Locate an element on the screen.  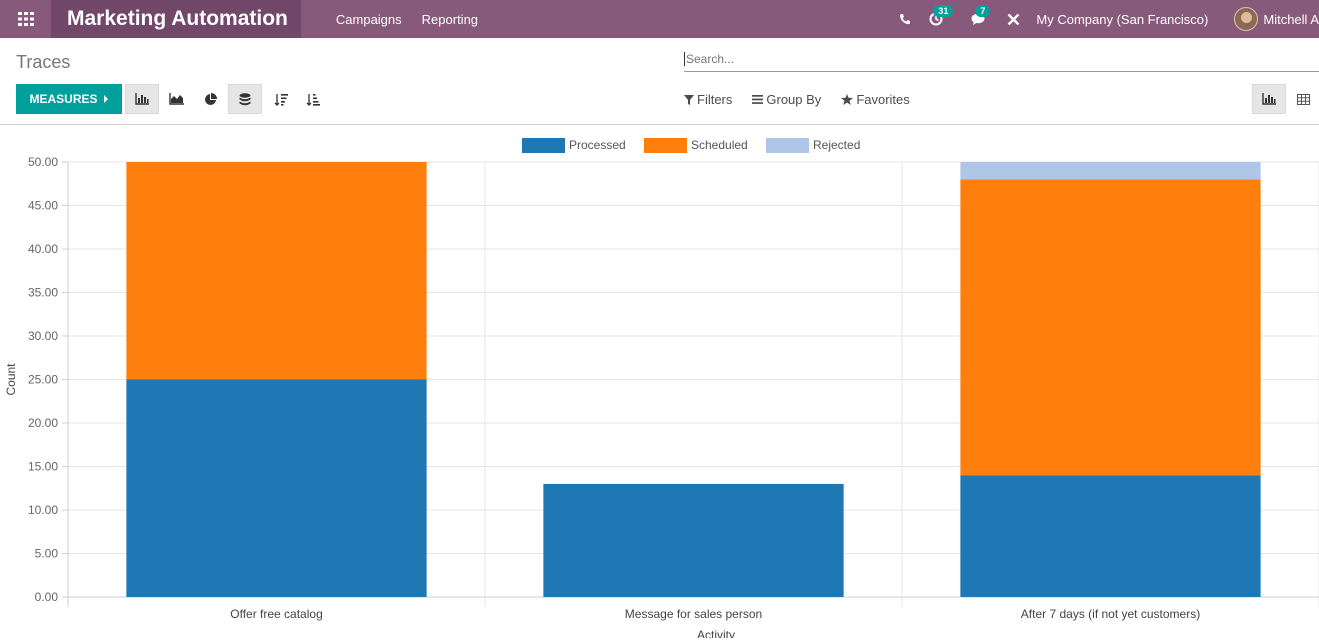
measures-label: MEASURES is located at coordinates (63, 99).